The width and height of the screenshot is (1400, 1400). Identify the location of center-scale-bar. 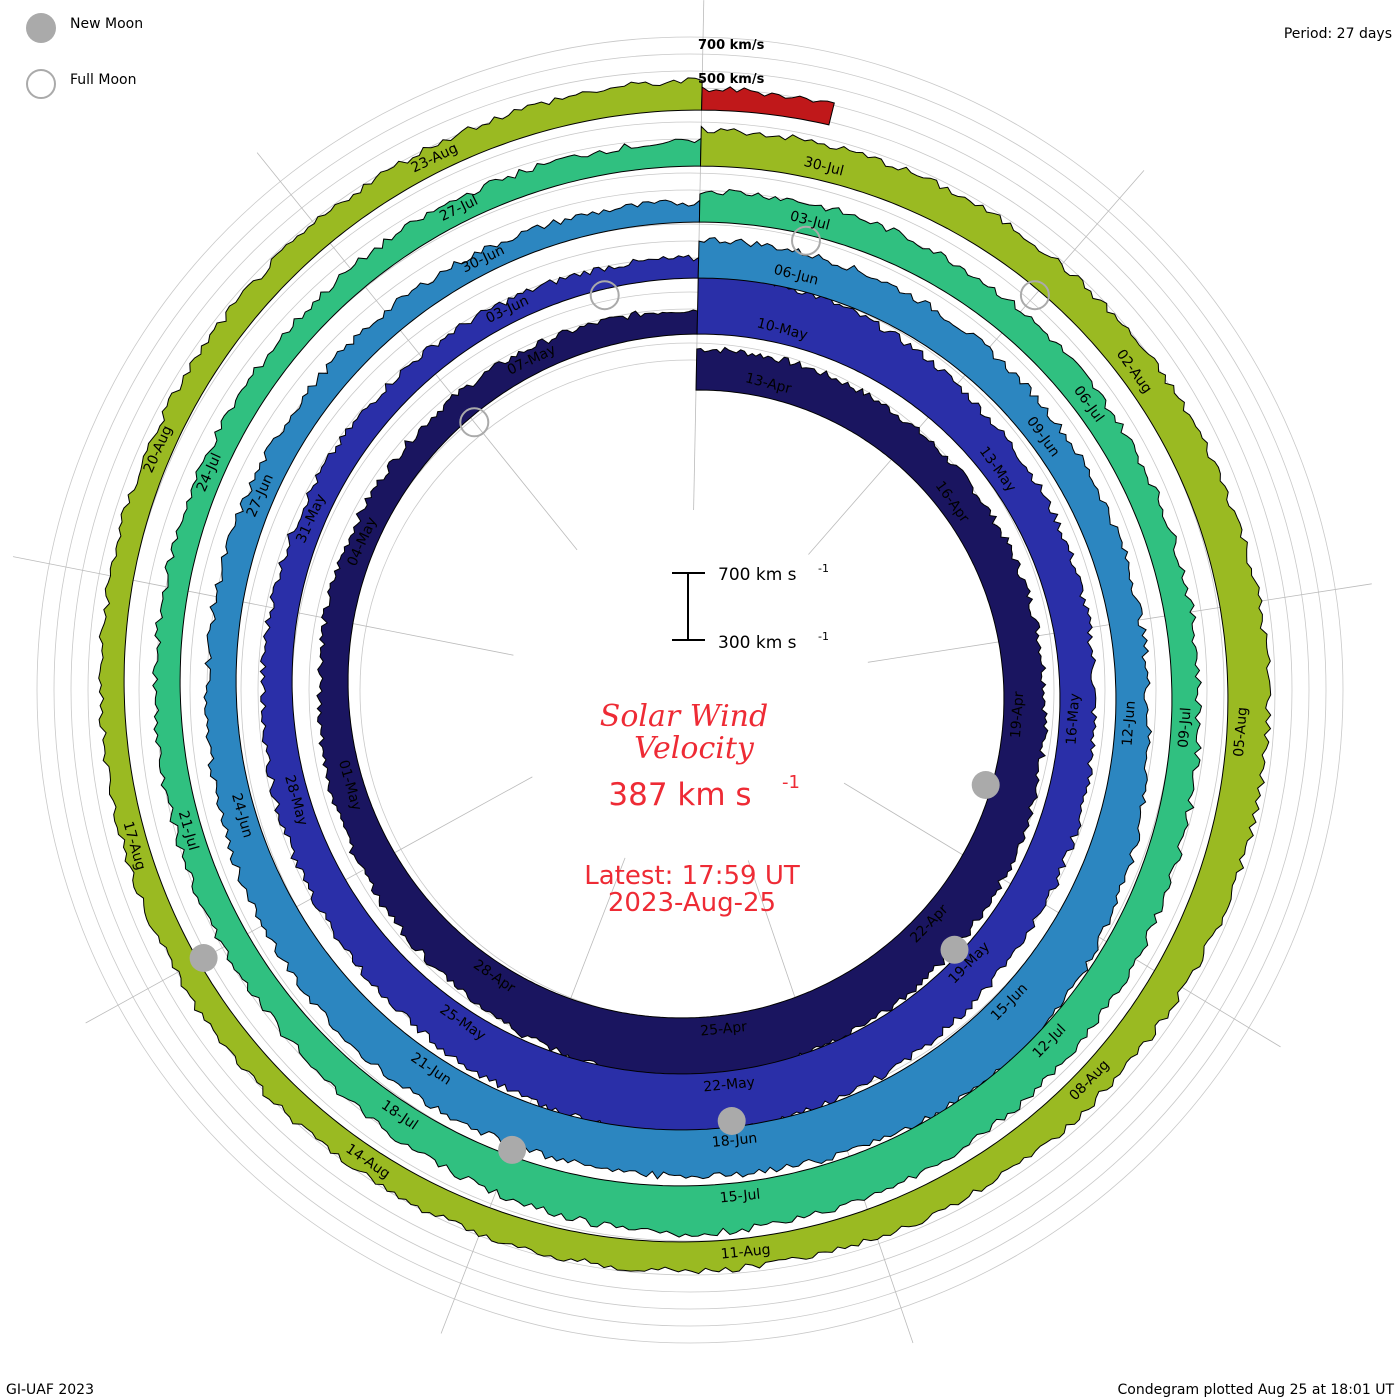
(688, 606).